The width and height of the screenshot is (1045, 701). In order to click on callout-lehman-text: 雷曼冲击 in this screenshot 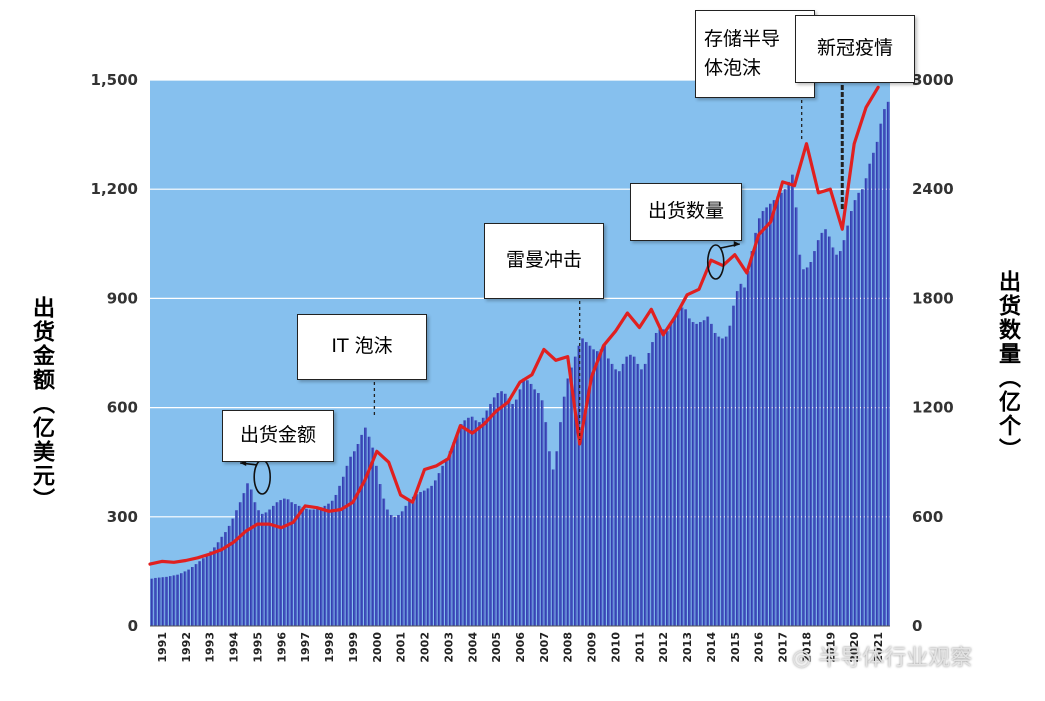, I will do `click(543, 260)`.